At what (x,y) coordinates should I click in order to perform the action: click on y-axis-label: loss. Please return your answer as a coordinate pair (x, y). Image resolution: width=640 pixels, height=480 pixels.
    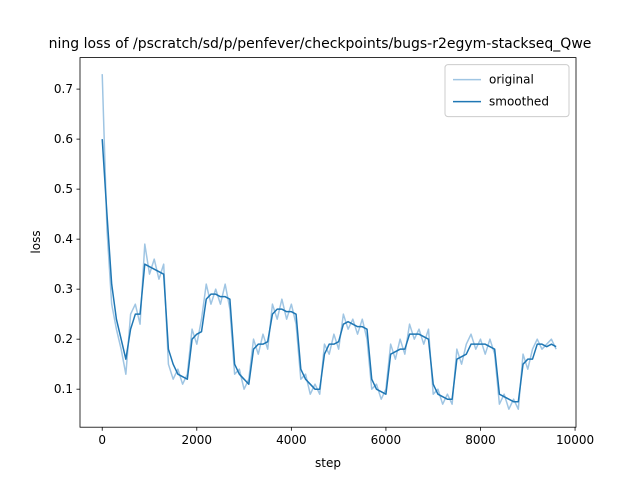
    Looking at the image, I should click on (36, 241).